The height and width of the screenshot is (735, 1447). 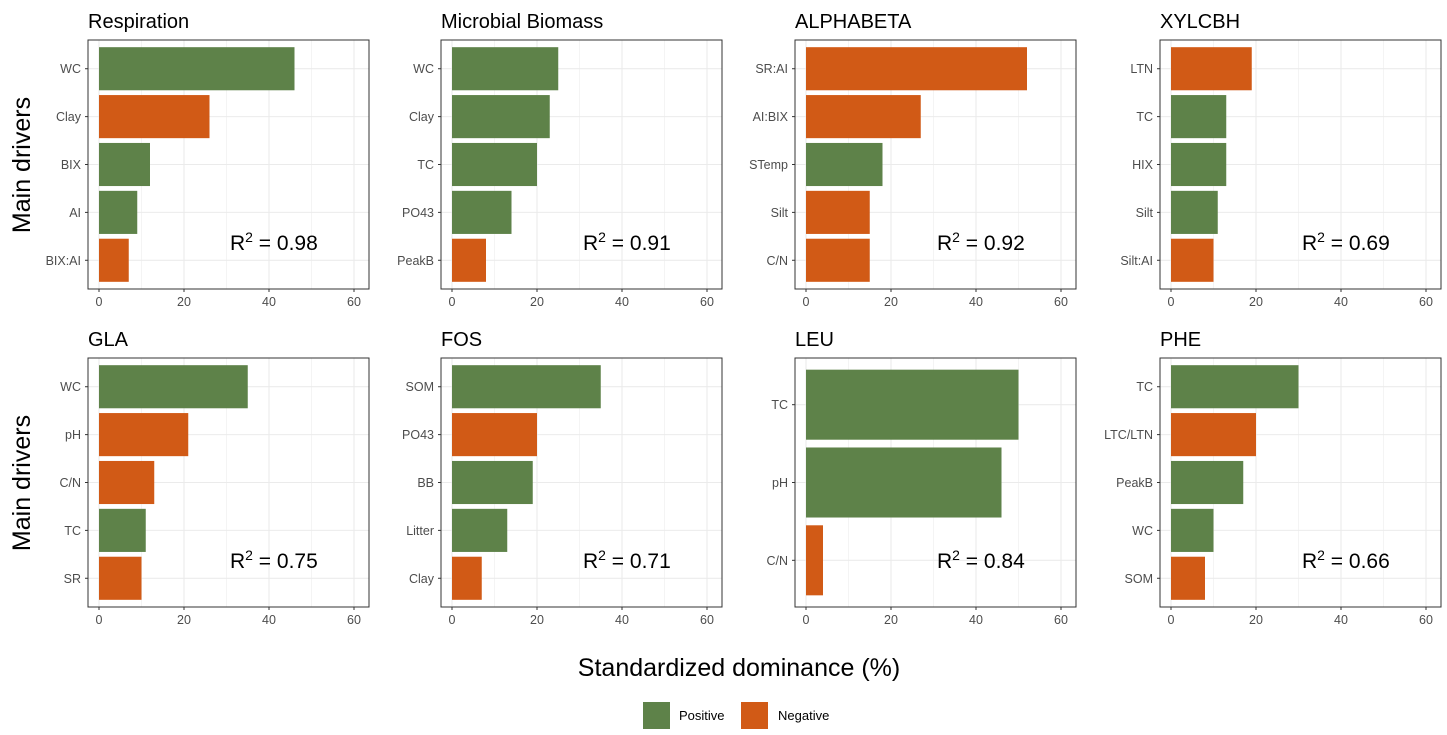 I want to click on bar-stemp, so click(x=844, y=164).